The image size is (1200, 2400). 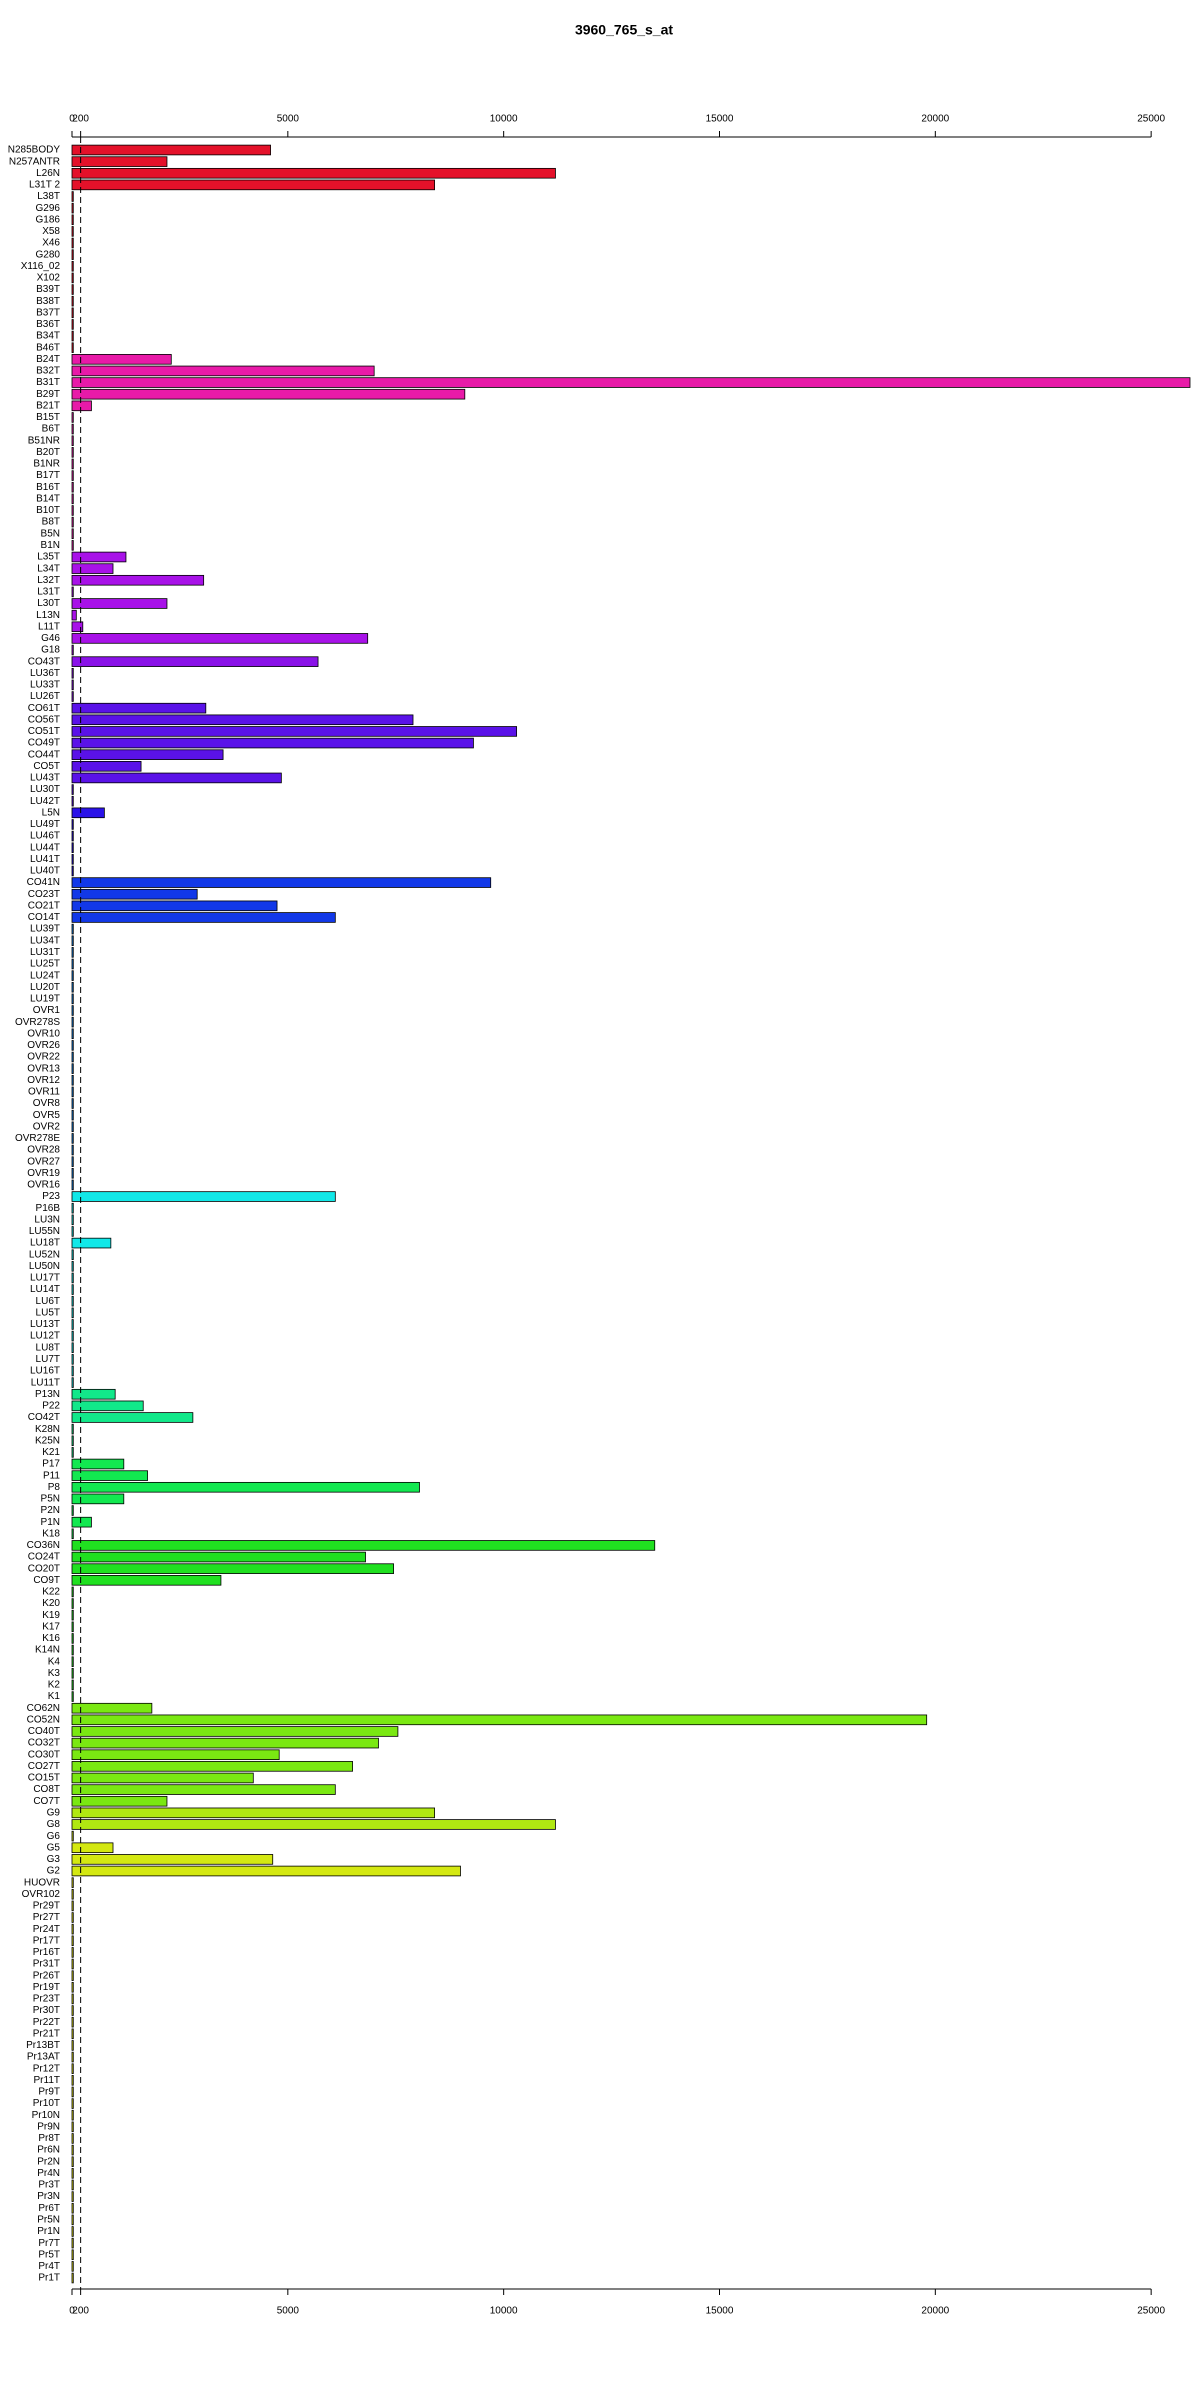 I want to click on y-tick-label: P11, so click(x=51, y=1475).